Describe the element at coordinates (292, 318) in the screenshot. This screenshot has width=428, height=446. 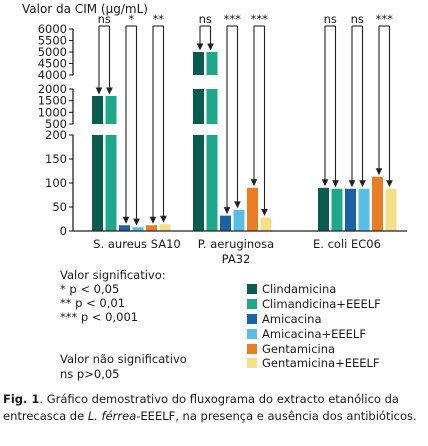
I see `legend-label: Amicacina` at that location.